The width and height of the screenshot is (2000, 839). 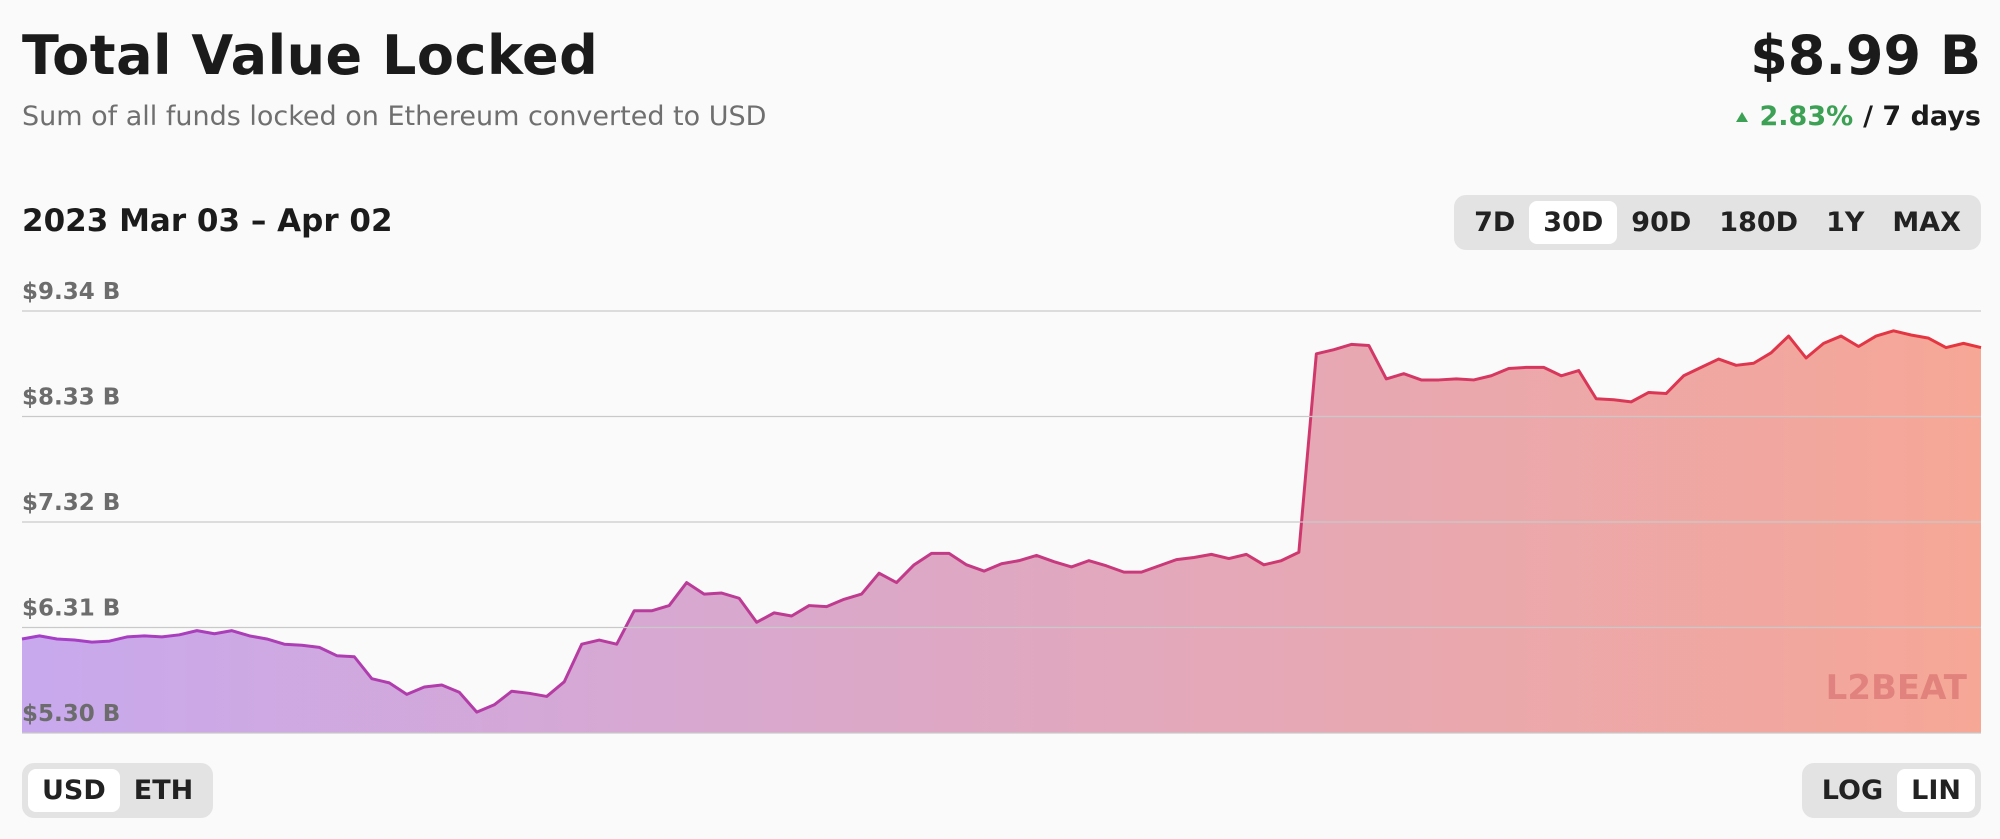 I want to click on toggle-button: ETH, so click(x=163, y=790).